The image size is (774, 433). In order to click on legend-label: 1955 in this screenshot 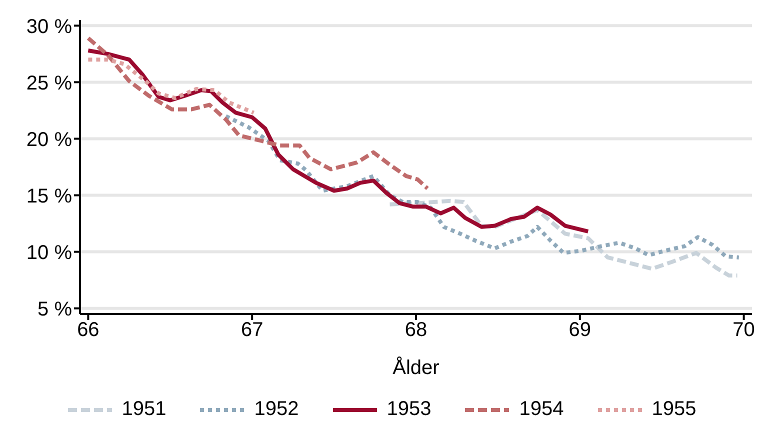, I will do `click(674, 409)`.